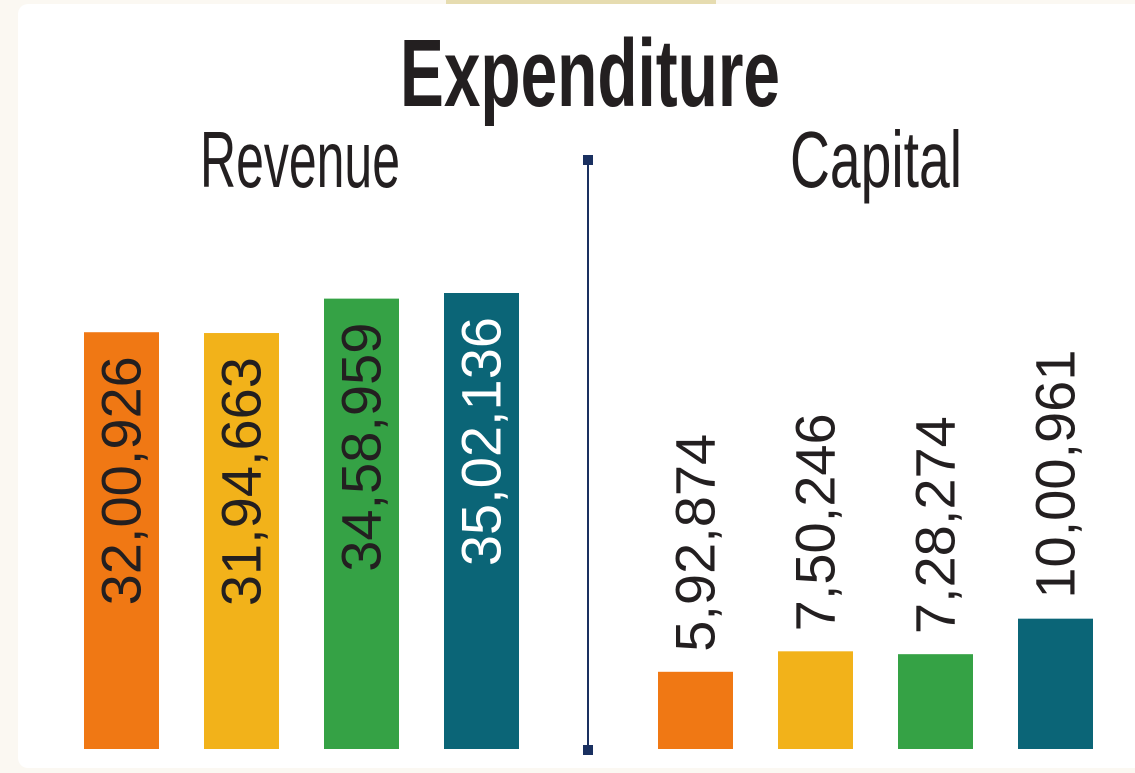 This screenshot has height=773, width=1135. Describe the element at coordinates (361, 447) in the screenshot. I see `value-label: 34,58,959` at that location.